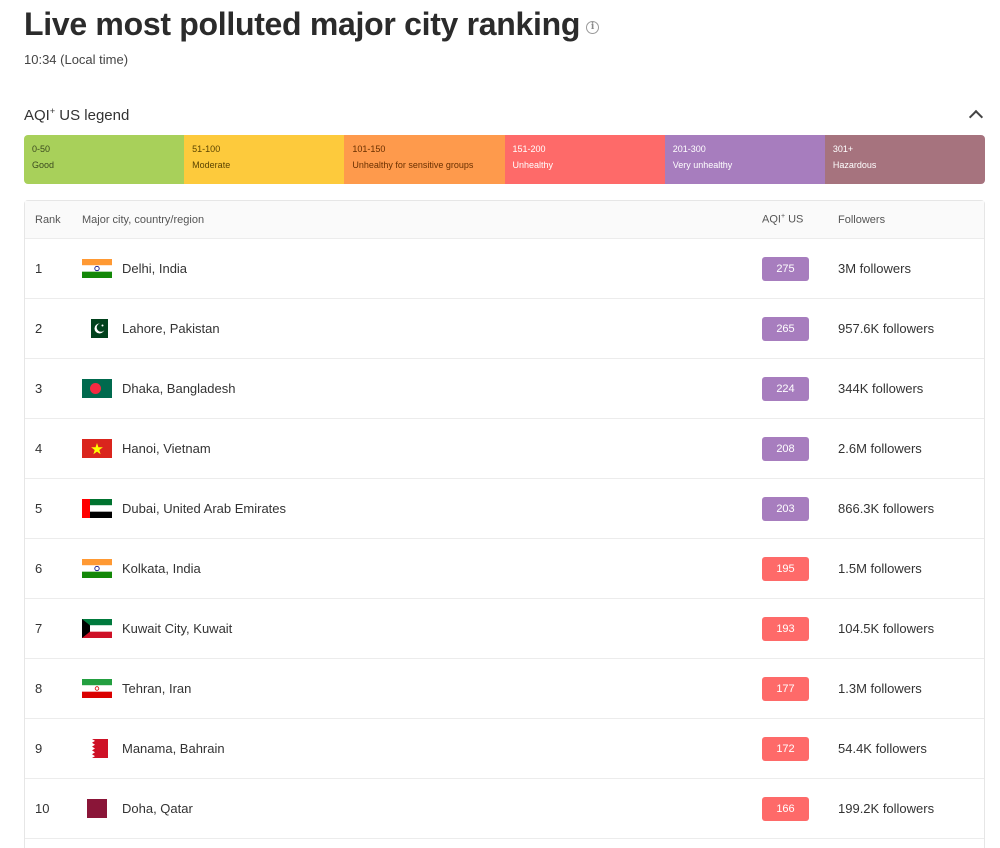 This screenshot has height=848, width=1000. Describe the element at coordinates (39, 328) in the screenshot. I see `rank-cell: 2` at that location.